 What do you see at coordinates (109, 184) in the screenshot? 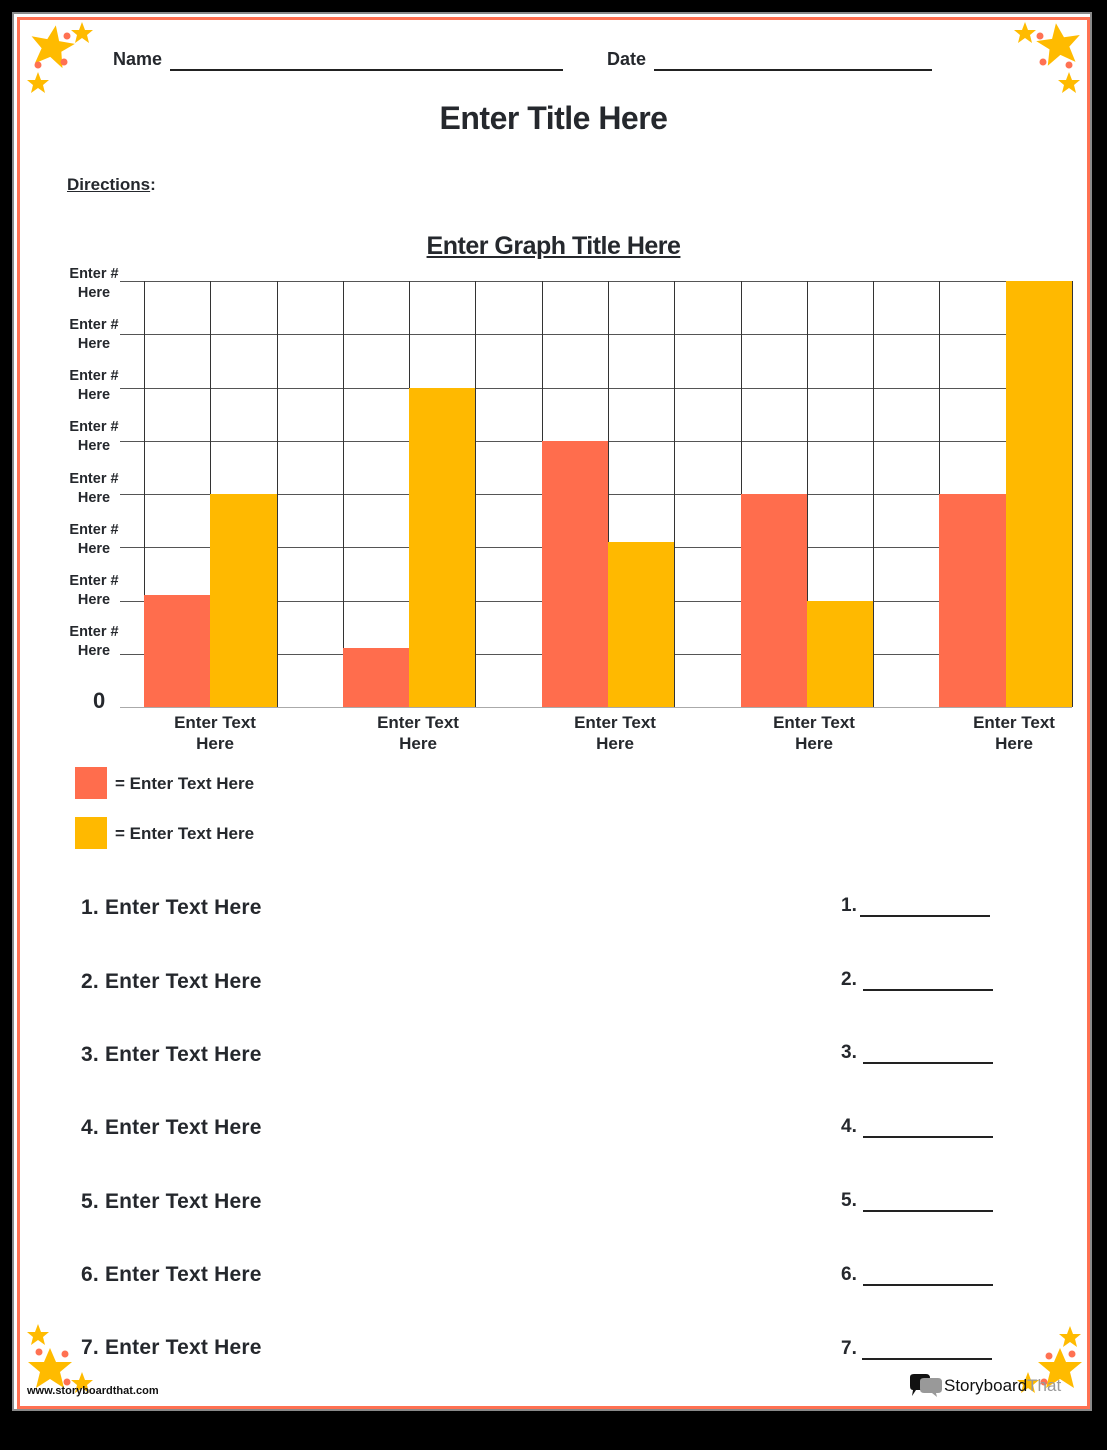
I see `directions-text: Directions` at bounding box center [109, 184].